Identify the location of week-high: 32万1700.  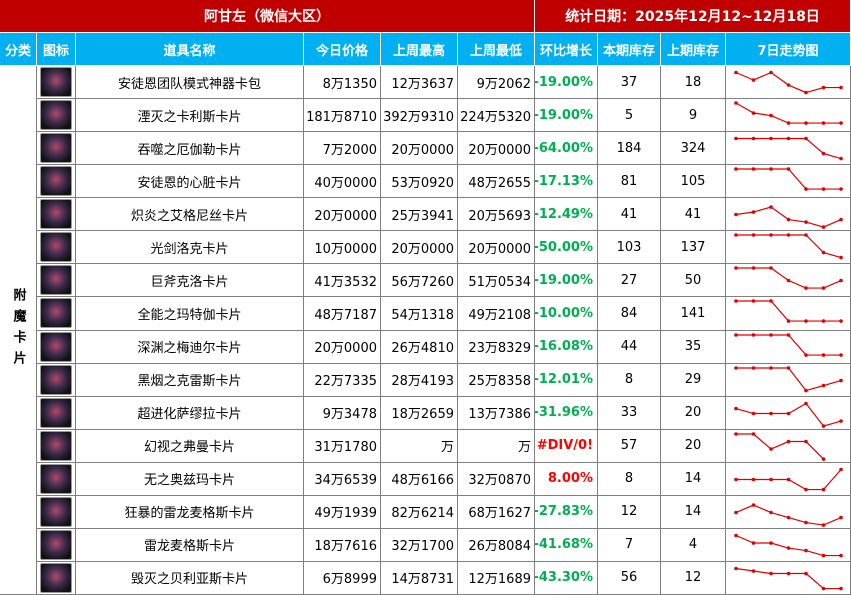
(419, 545).